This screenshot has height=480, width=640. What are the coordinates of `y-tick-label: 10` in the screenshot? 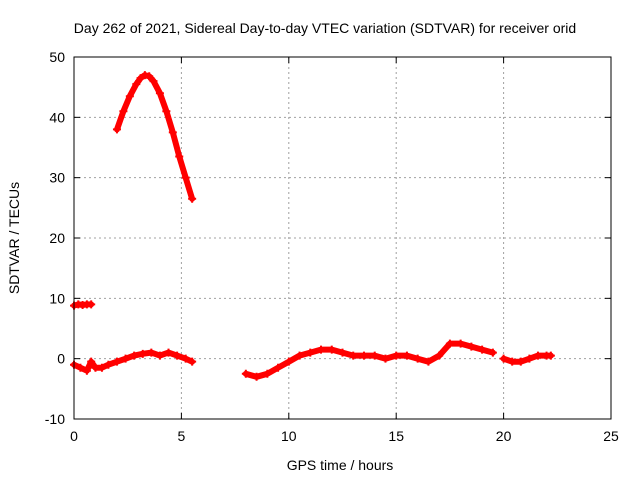 It's located at (57, 298).